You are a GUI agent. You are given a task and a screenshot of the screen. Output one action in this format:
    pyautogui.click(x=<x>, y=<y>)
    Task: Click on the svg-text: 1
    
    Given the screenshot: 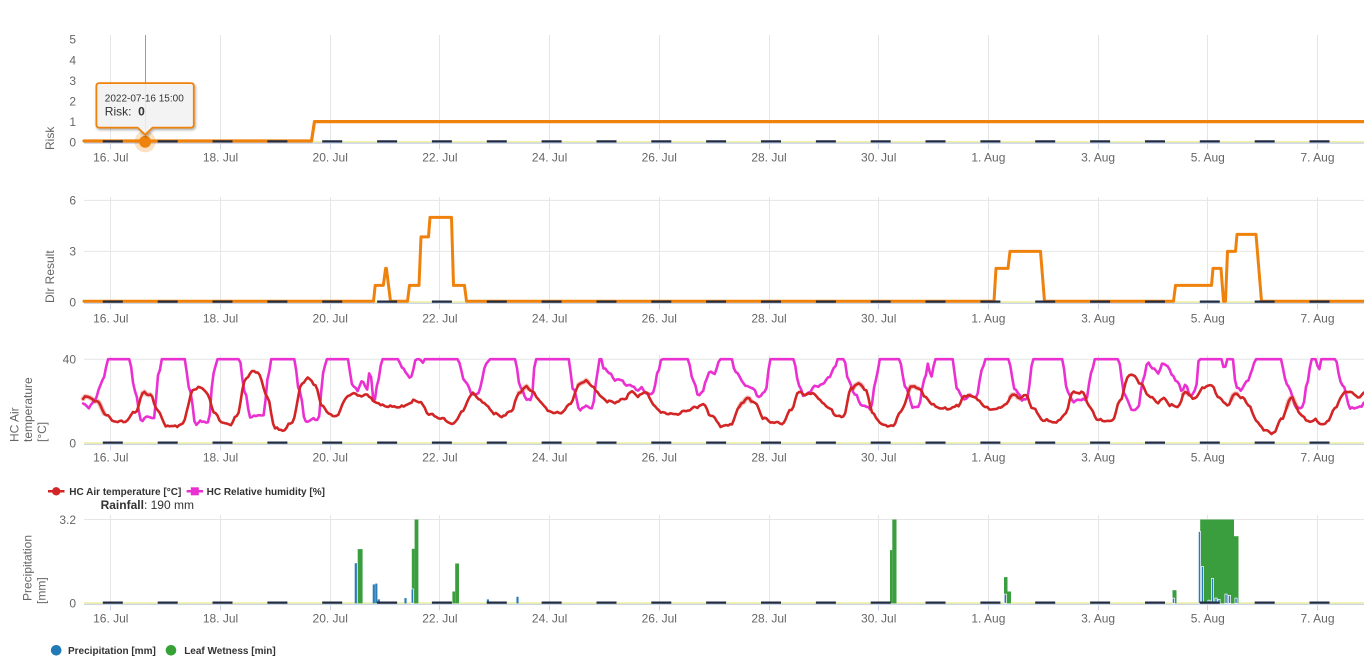 What is the action you would take?
    pyautogui.click(x=72, y=122)
    